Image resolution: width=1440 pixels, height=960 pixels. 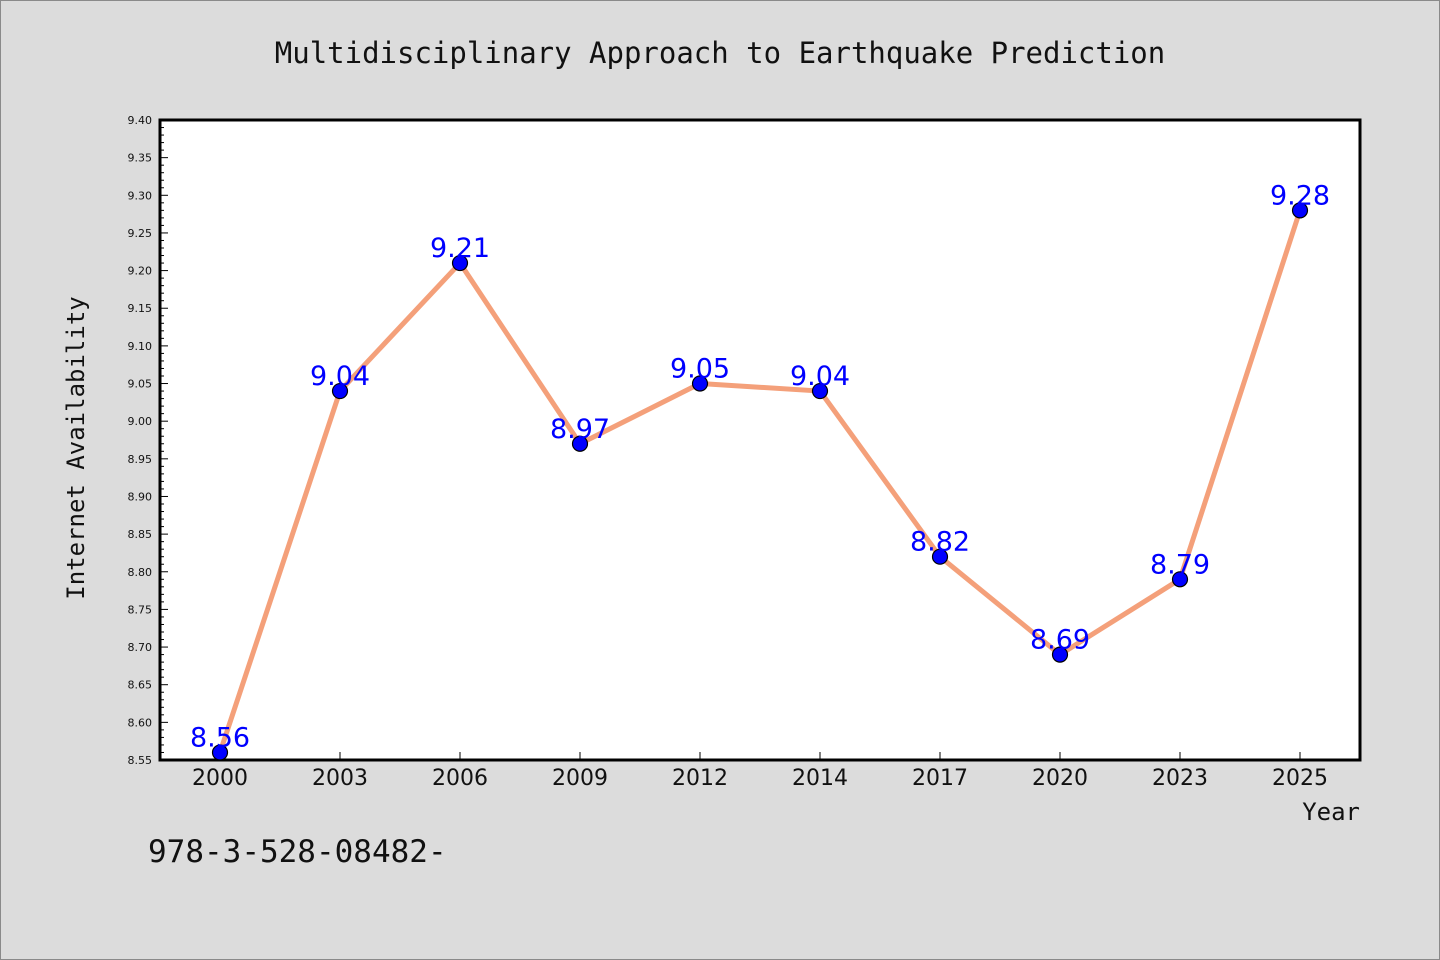 What do you see at coordinates (1331, 812) in the screenshot?
I see `x-axis-label: Year` at bounding box center [1331, 812].